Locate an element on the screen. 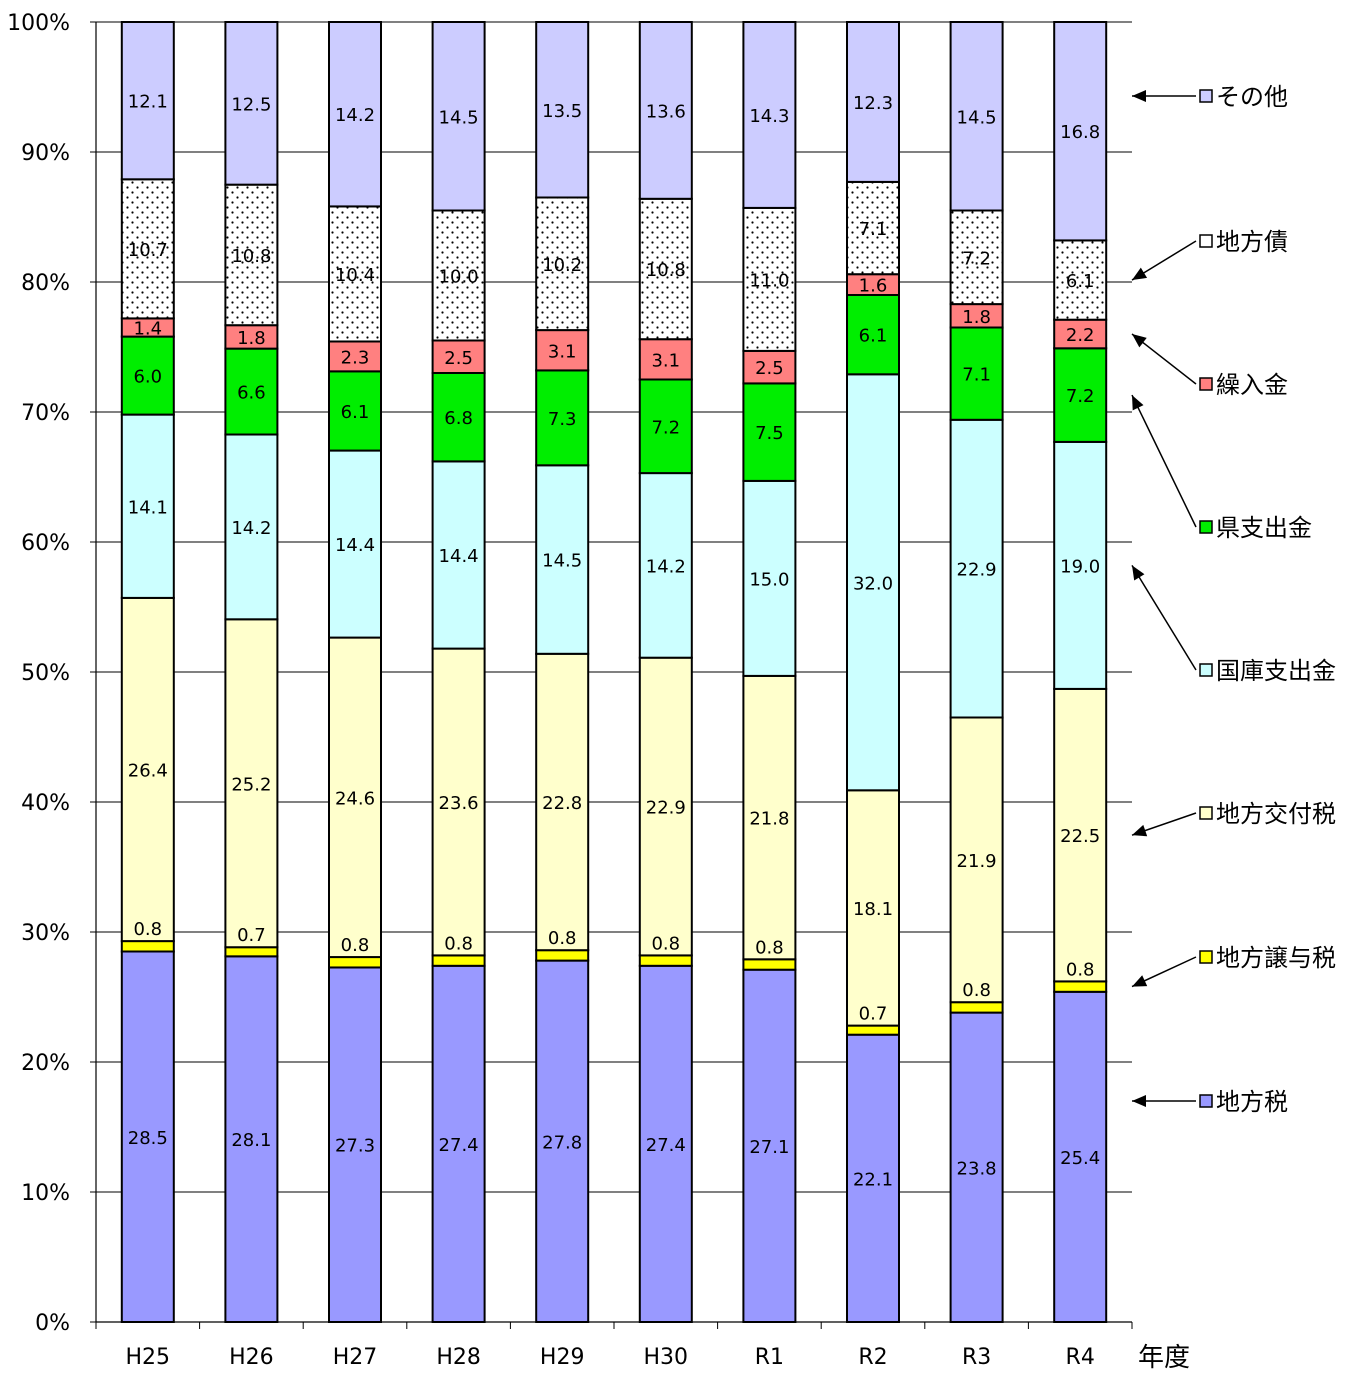 This screenshot has height=1373, width=1365. data-label: 15.0 is located at coordinates (769, 579).